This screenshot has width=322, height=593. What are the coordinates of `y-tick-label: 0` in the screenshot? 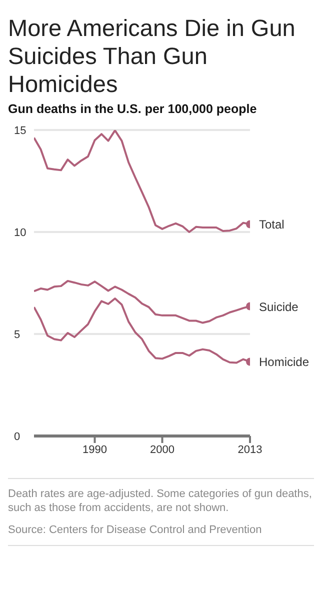 It's located at (17, 436).